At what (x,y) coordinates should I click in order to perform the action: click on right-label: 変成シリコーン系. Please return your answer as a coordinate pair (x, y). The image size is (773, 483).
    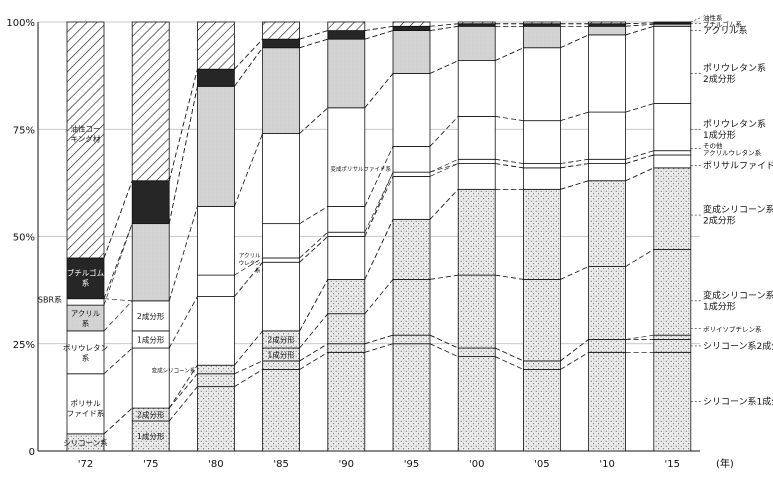
    Looking at the image, I should click on (738, 210).